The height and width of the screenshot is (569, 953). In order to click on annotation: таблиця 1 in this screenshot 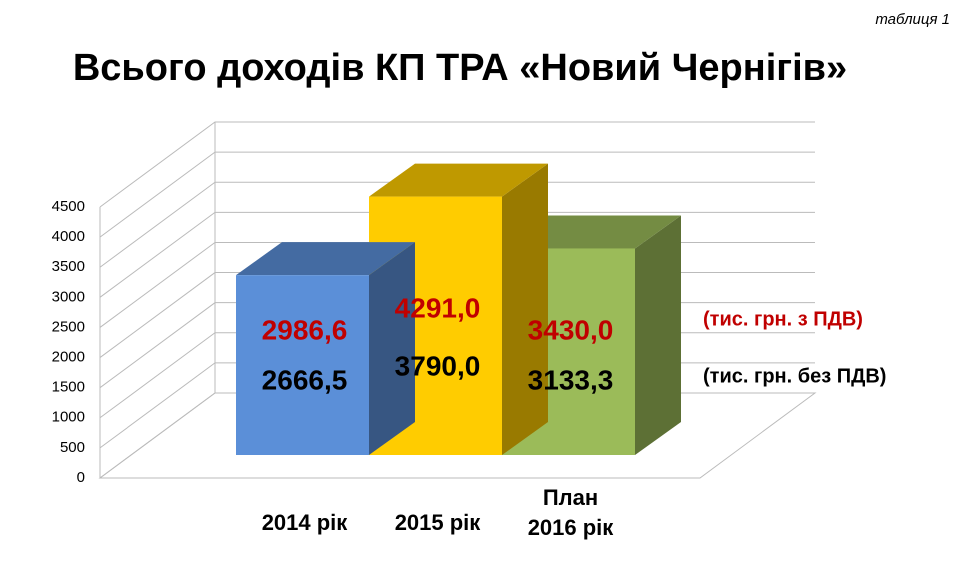, I will do `click(912, 19)`.